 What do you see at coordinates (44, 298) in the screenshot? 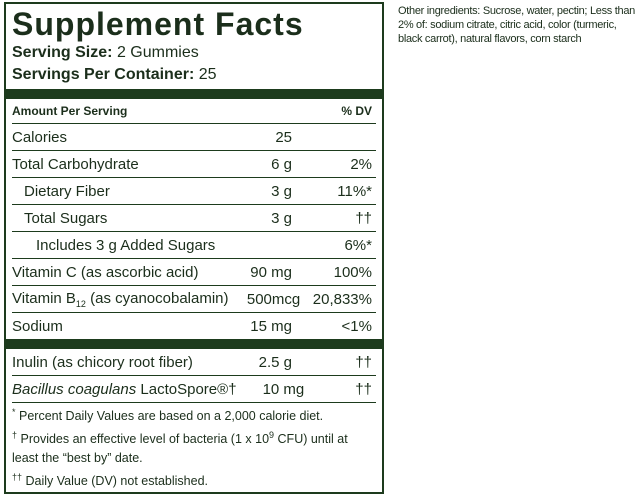
I see `name-text: Vitamin B` at bounding box center [44, 298].